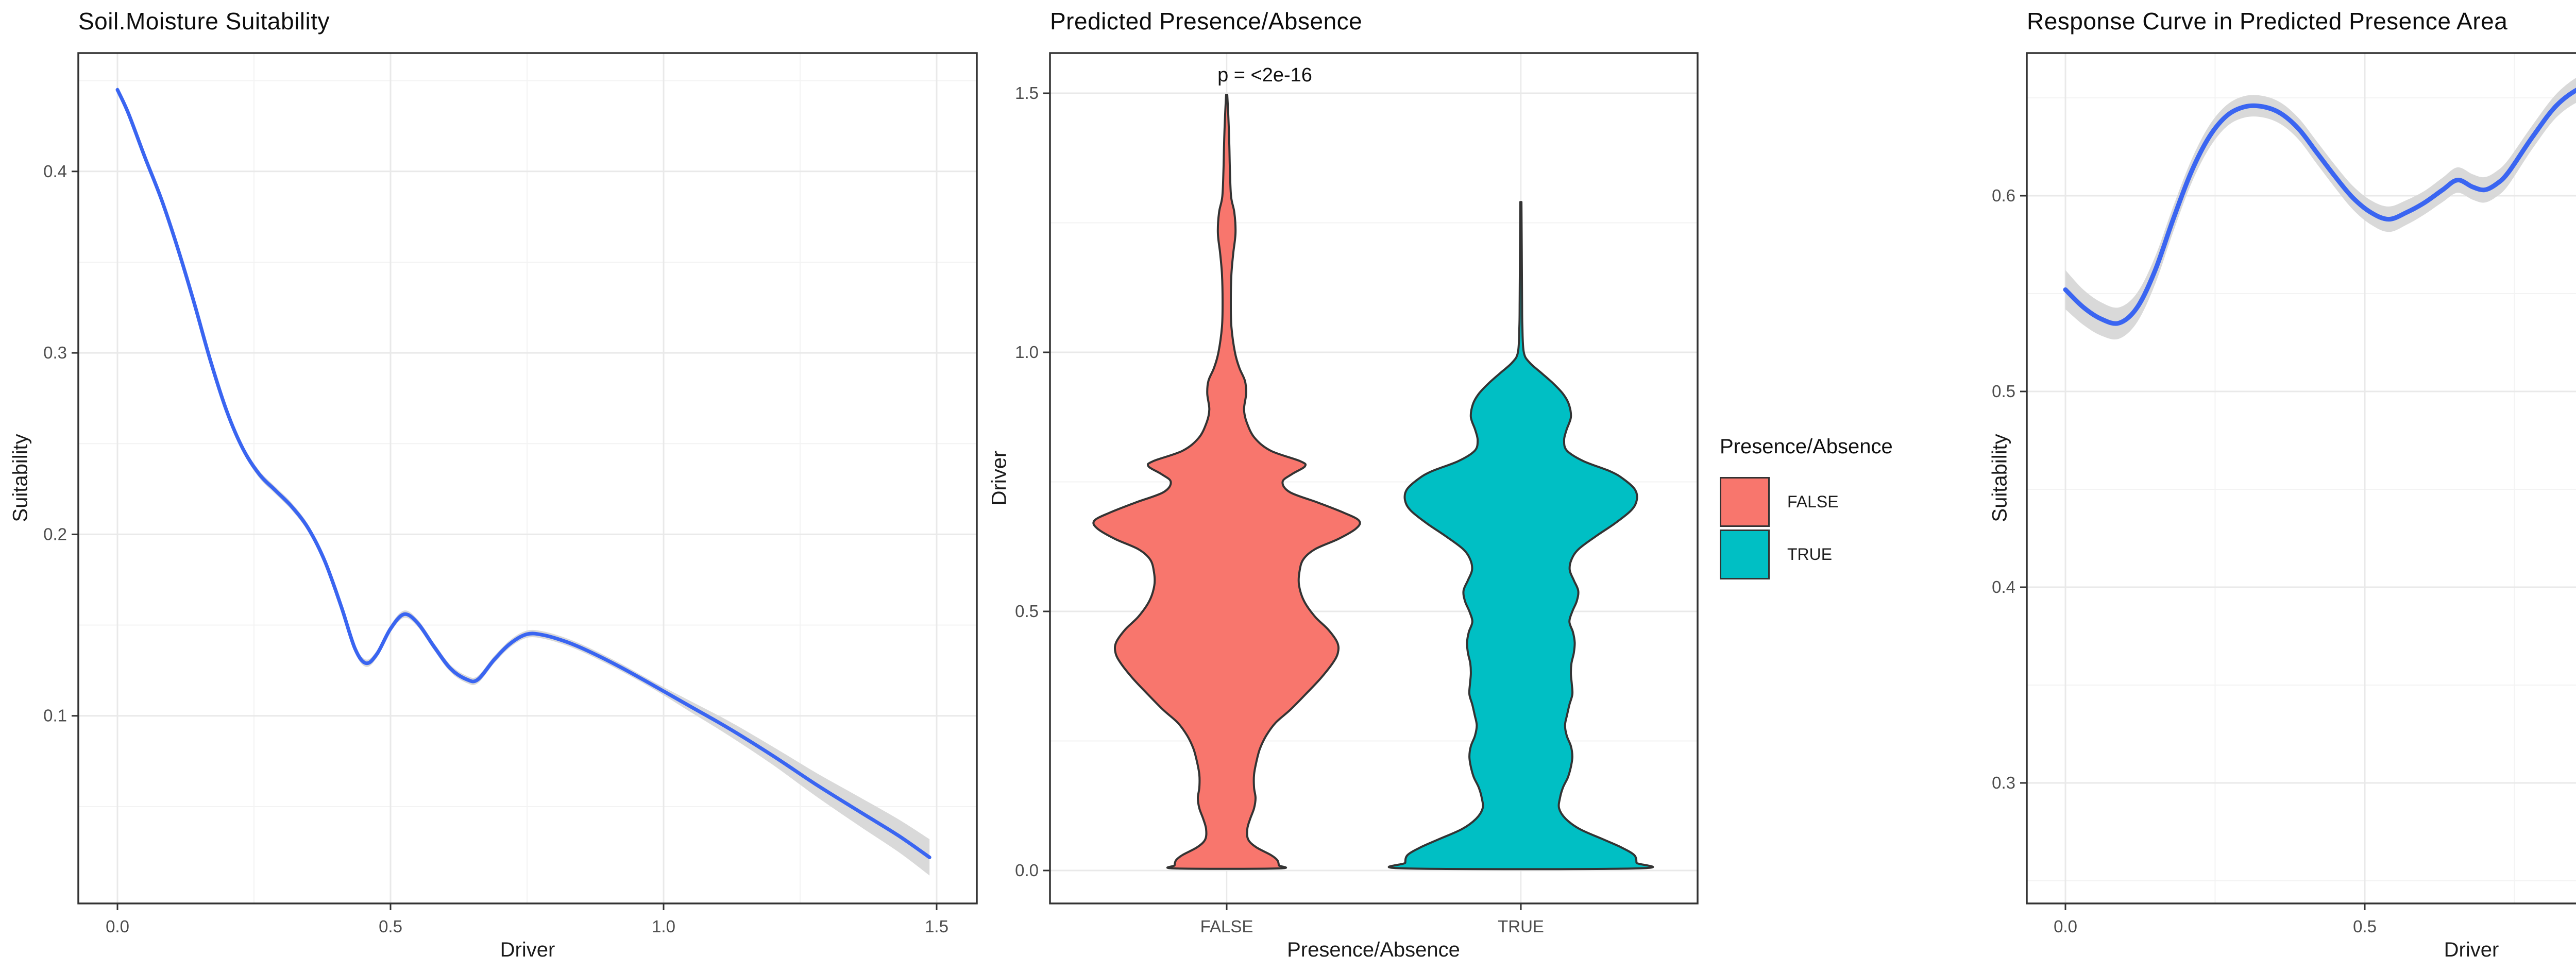 The height and width of the screenshot is (973, 2576). Describe the element at coordinates (55, 715) in the screenshot. I see `svg-text: 0.1` at that location.